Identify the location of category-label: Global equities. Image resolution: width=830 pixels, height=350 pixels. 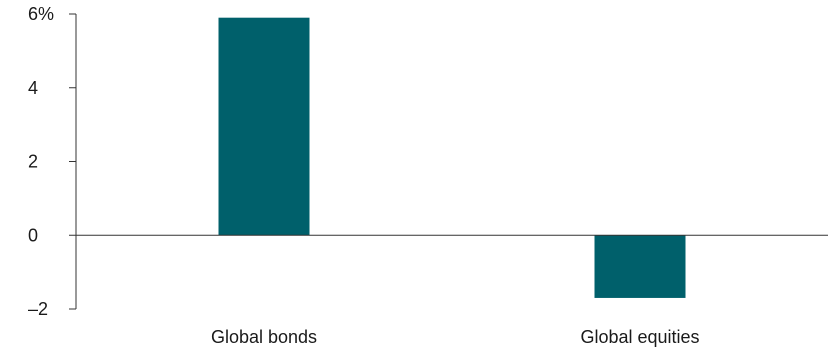
(639, 337).